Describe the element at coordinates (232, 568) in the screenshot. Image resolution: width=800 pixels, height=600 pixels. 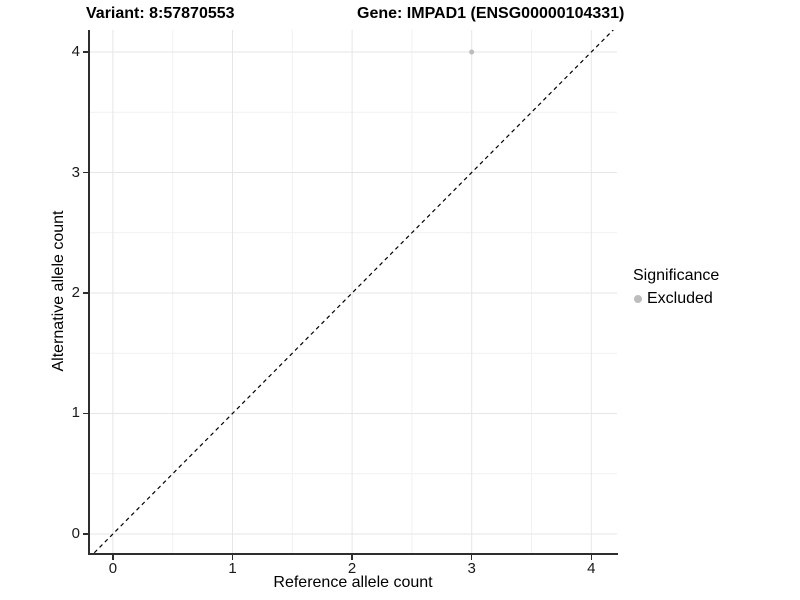
I see `x-axis-tick-label: 1` at that location.